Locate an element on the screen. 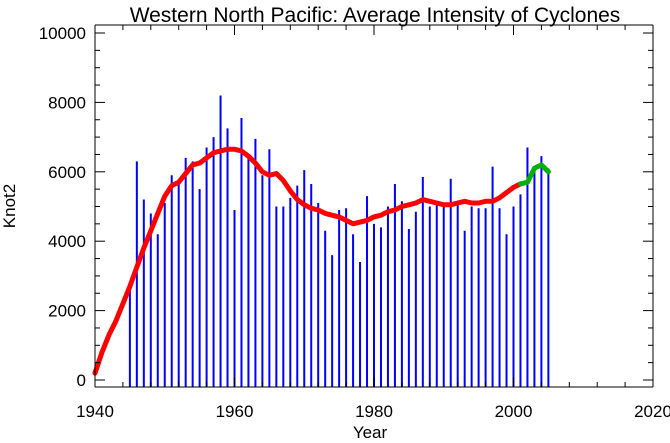  x-tick-label: 1980 is located at coordinates (374, 411).